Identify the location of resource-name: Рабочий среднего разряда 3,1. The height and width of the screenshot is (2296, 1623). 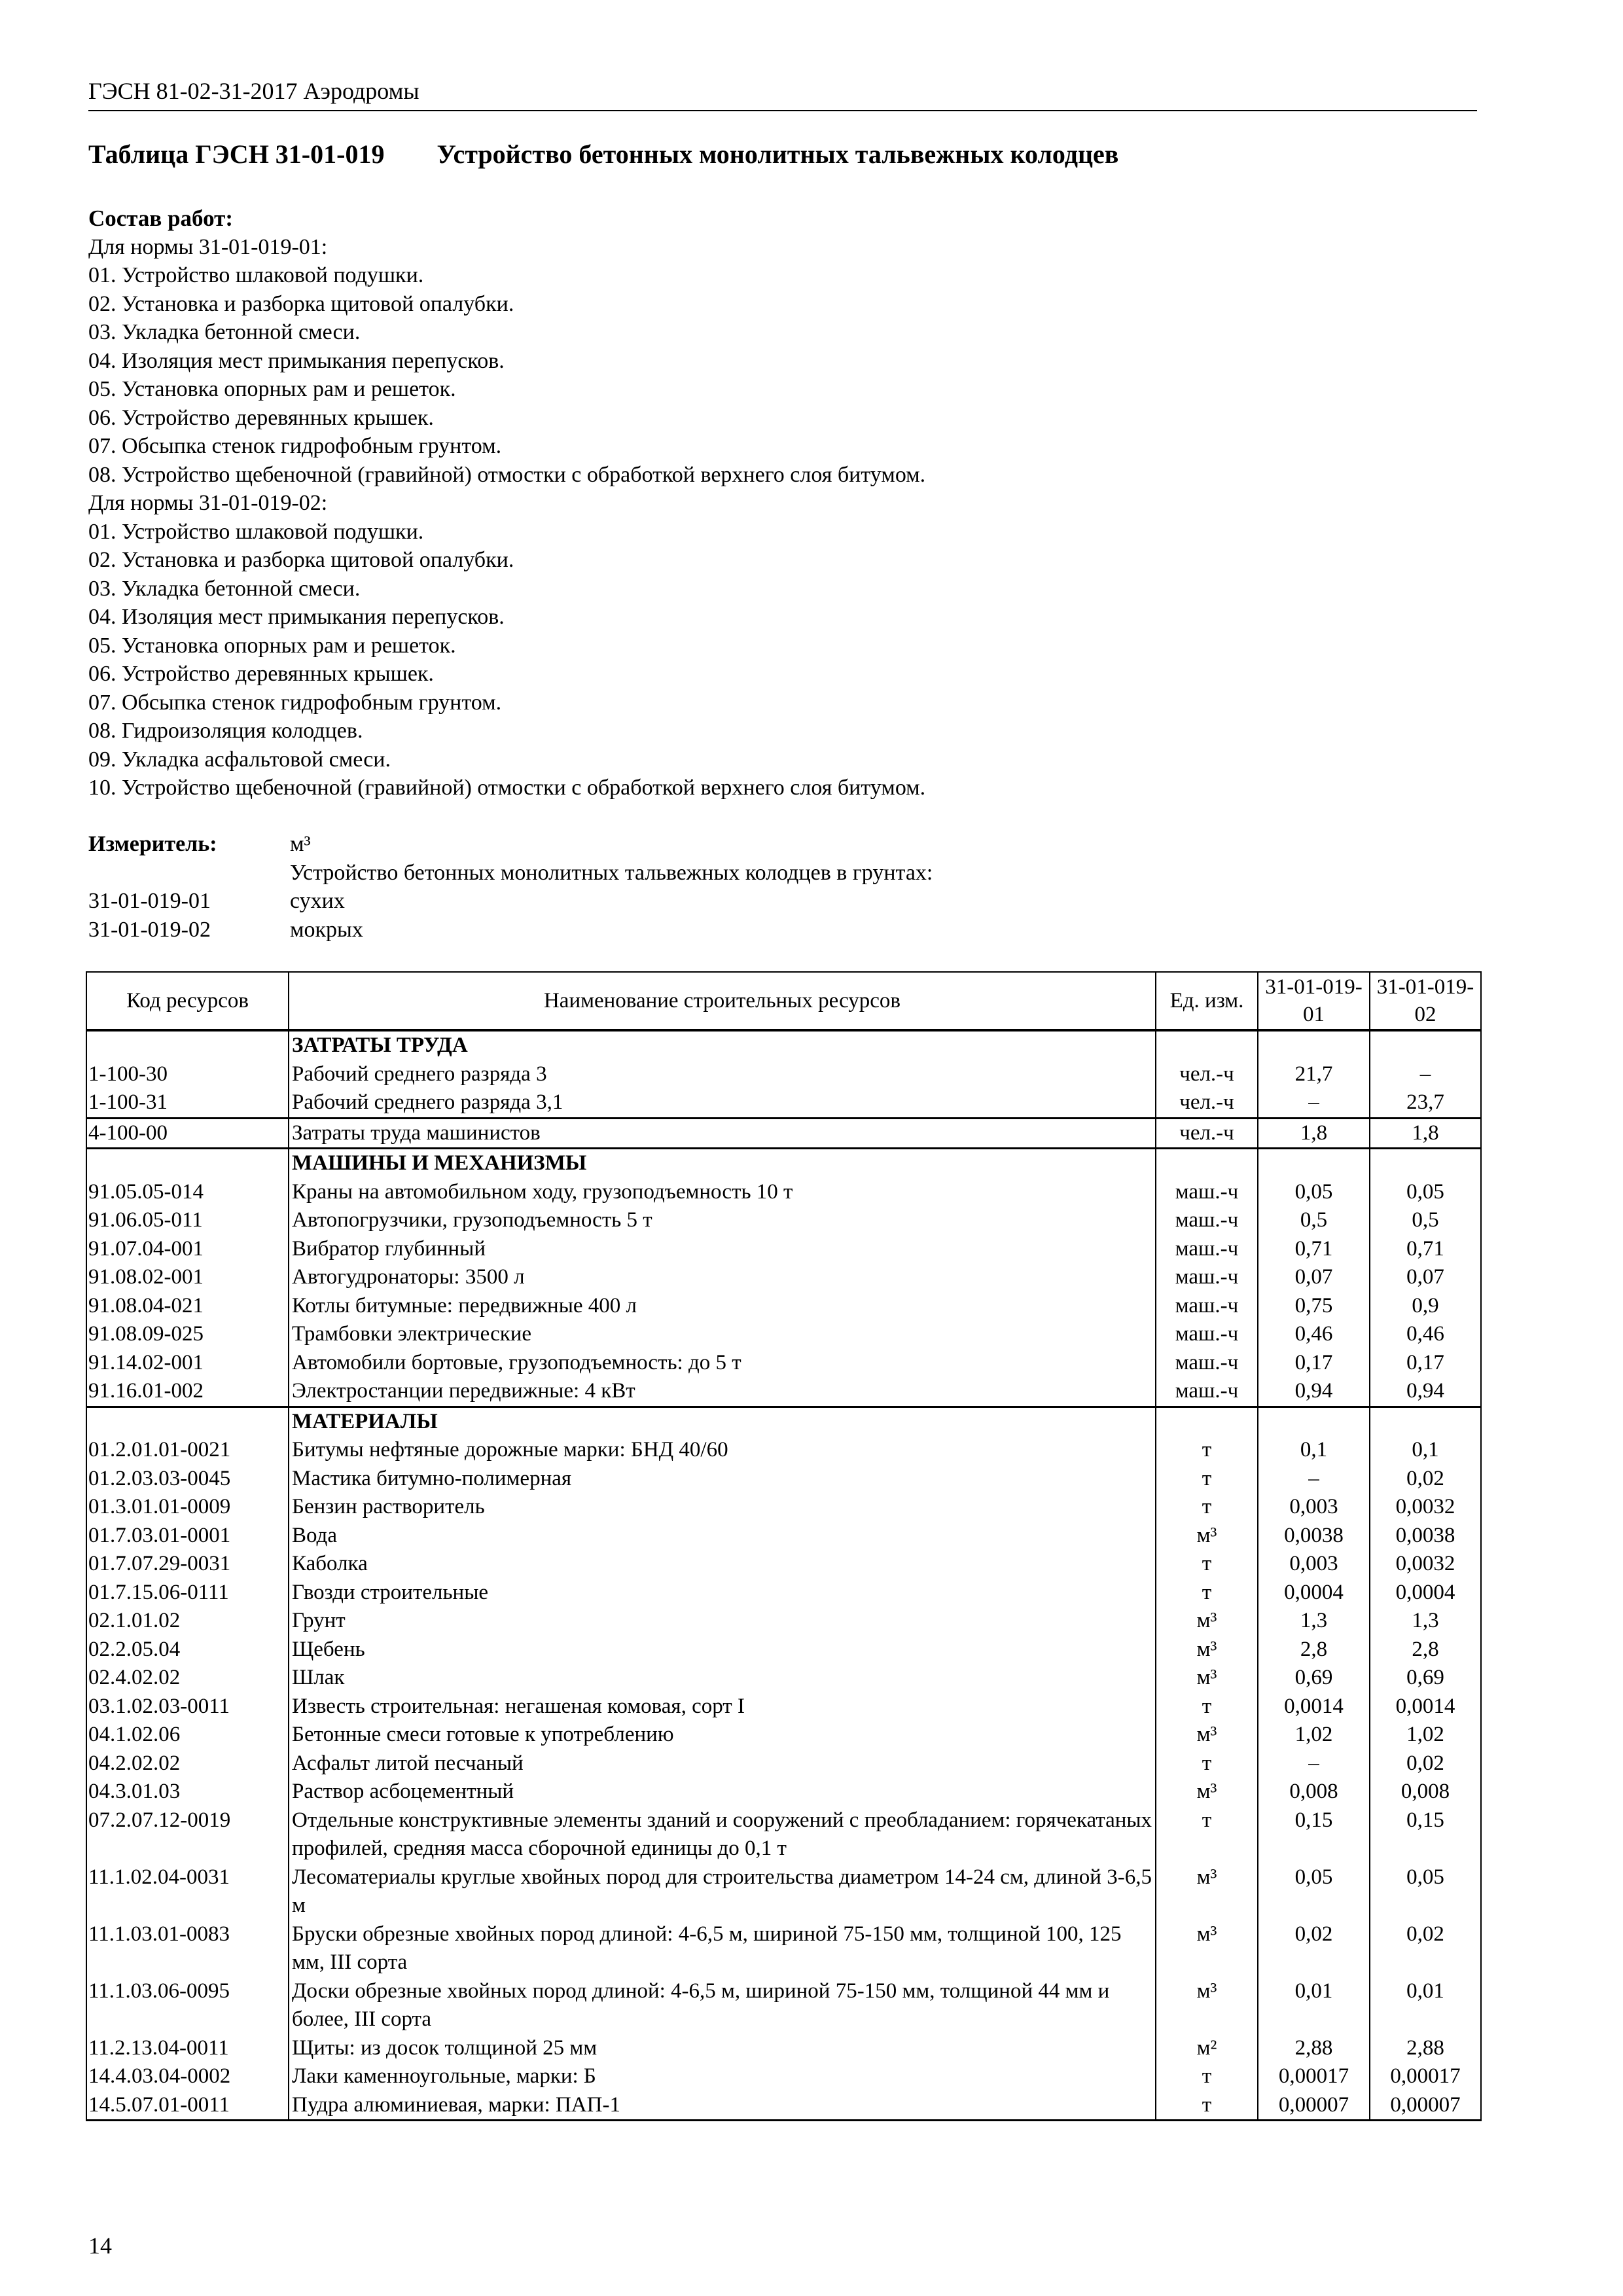
(722, 1103).